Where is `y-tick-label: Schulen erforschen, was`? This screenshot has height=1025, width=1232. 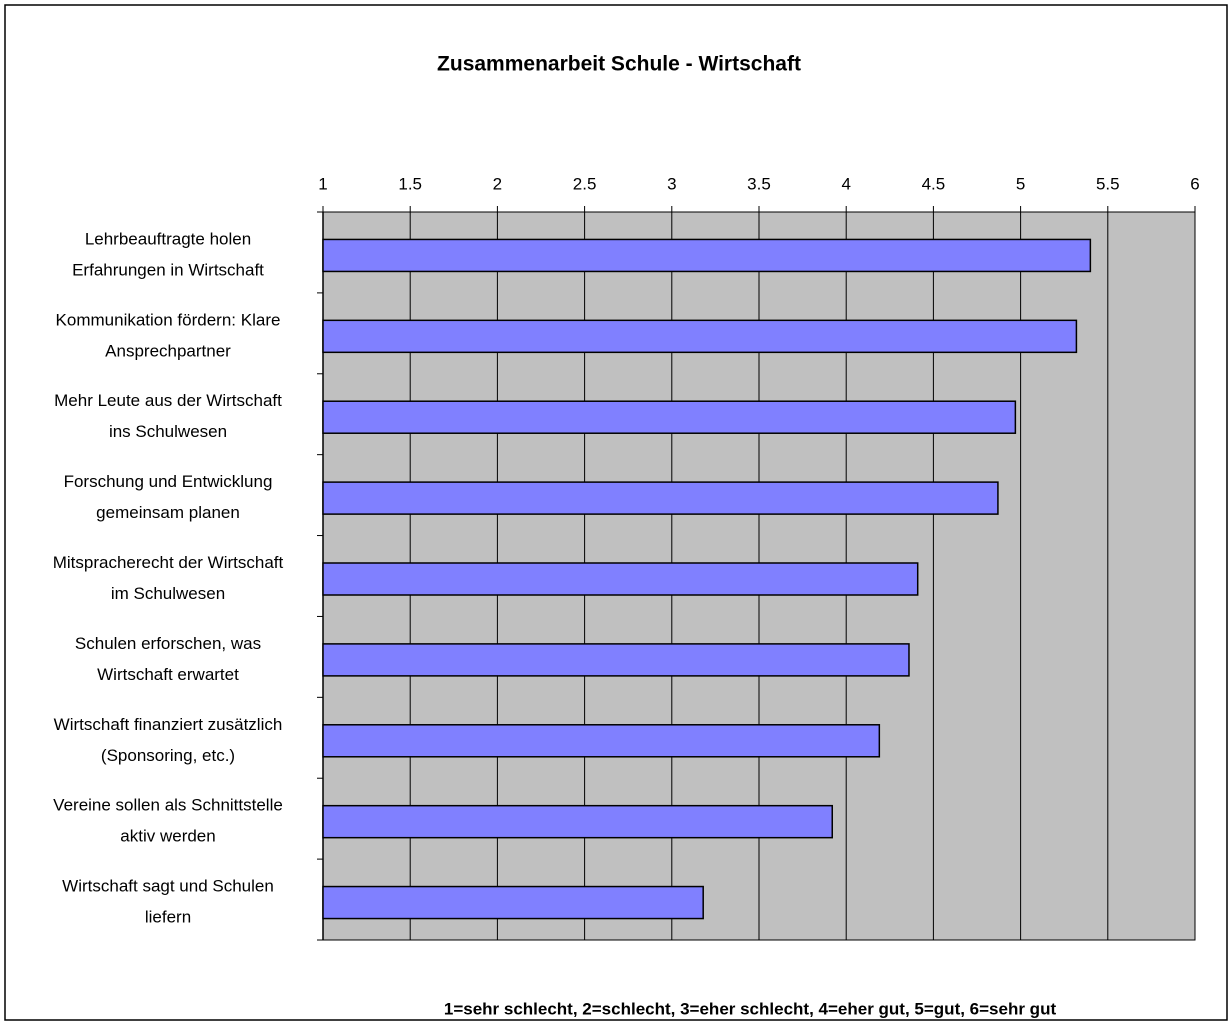 y-tick-label: Schulen erforschen, was is located at coordinates (168, 643).